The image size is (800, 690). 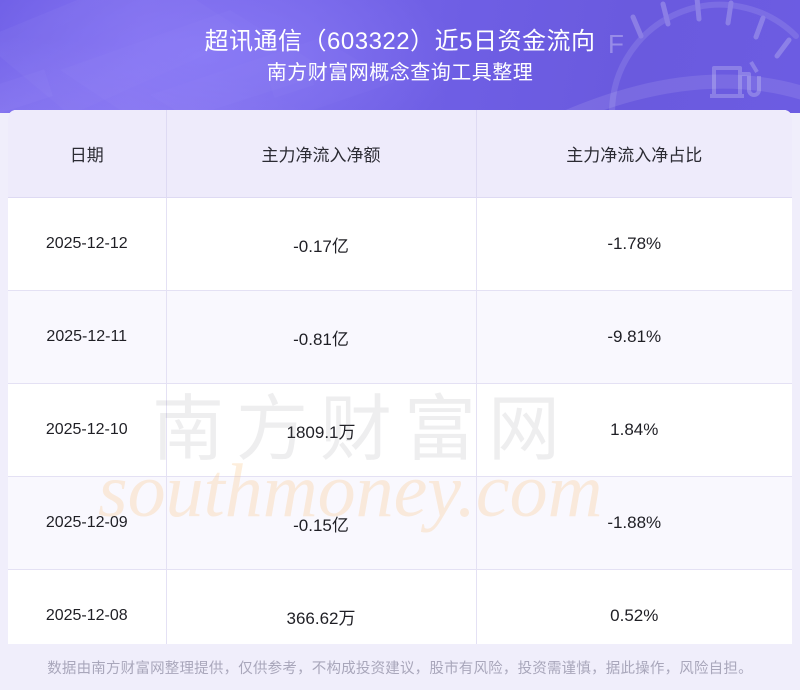 What do you see at coordinates (400, 72) in the screenshot?
I see `page-subtitle: 南方财富网概念查询工具整理` at bounding box center [400, 72].